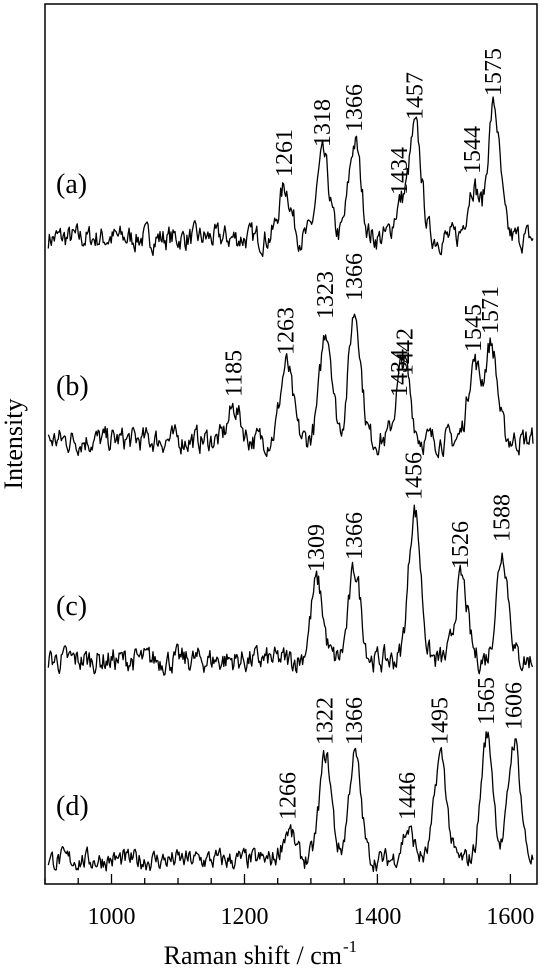  I want to click on x-axis-ticks: 1000 1200 1400 1600, so click(289, 902).